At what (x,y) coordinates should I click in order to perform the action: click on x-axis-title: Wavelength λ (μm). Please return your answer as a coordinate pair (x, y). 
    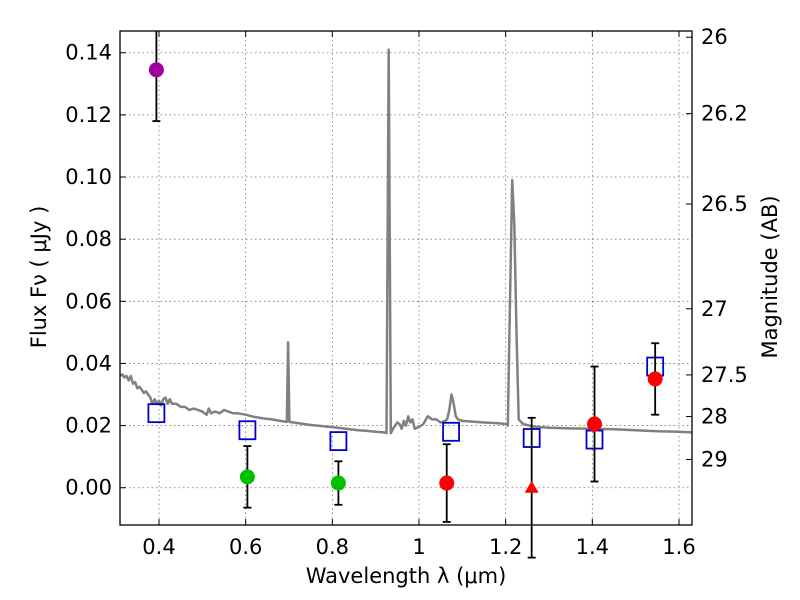
    Looking at the image, I should click on (406, 576).